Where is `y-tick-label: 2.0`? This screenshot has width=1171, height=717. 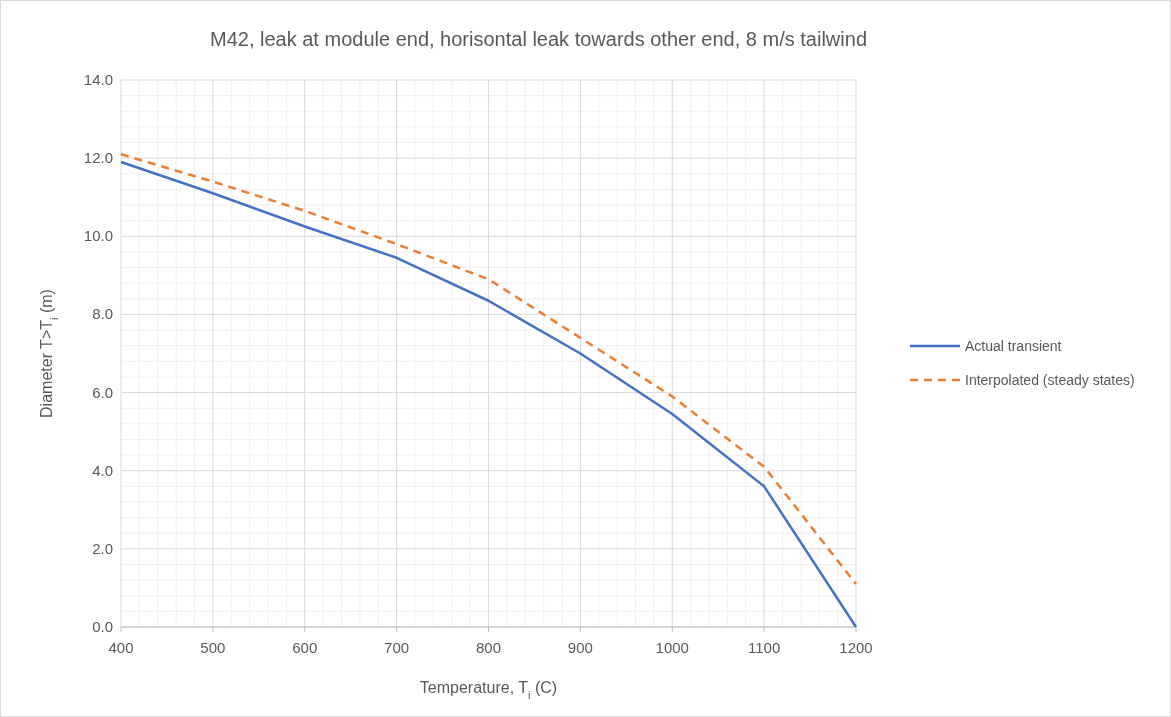
y-tick-label: 2.0 is located at coordinates (102, 548).